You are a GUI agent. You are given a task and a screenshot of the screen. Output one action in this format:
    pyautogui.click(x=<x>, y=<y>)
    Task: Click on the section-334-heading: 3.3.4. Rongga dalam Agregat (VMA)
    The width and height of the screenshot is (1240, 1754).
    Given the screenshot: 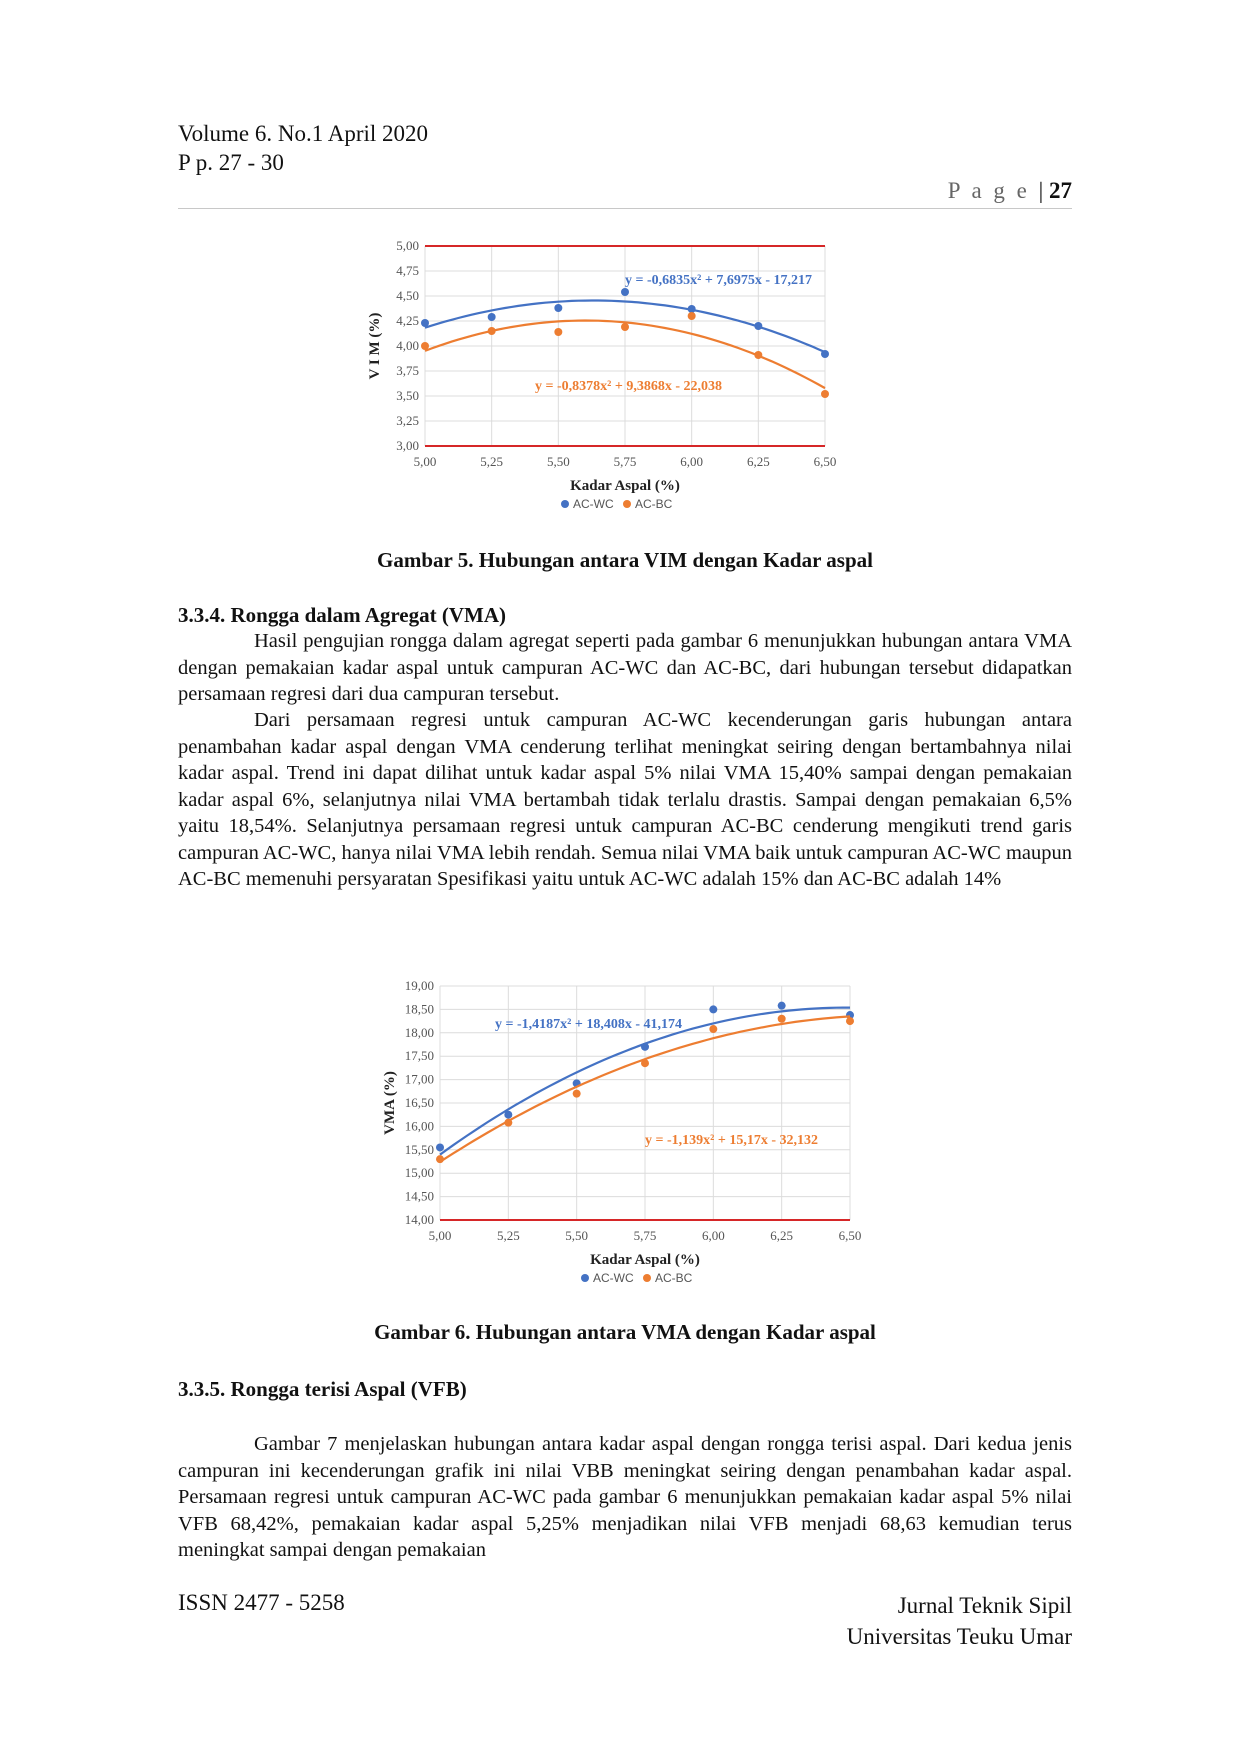 What is the action you would take?
    pyautogui.click(x=342, y=615)
    